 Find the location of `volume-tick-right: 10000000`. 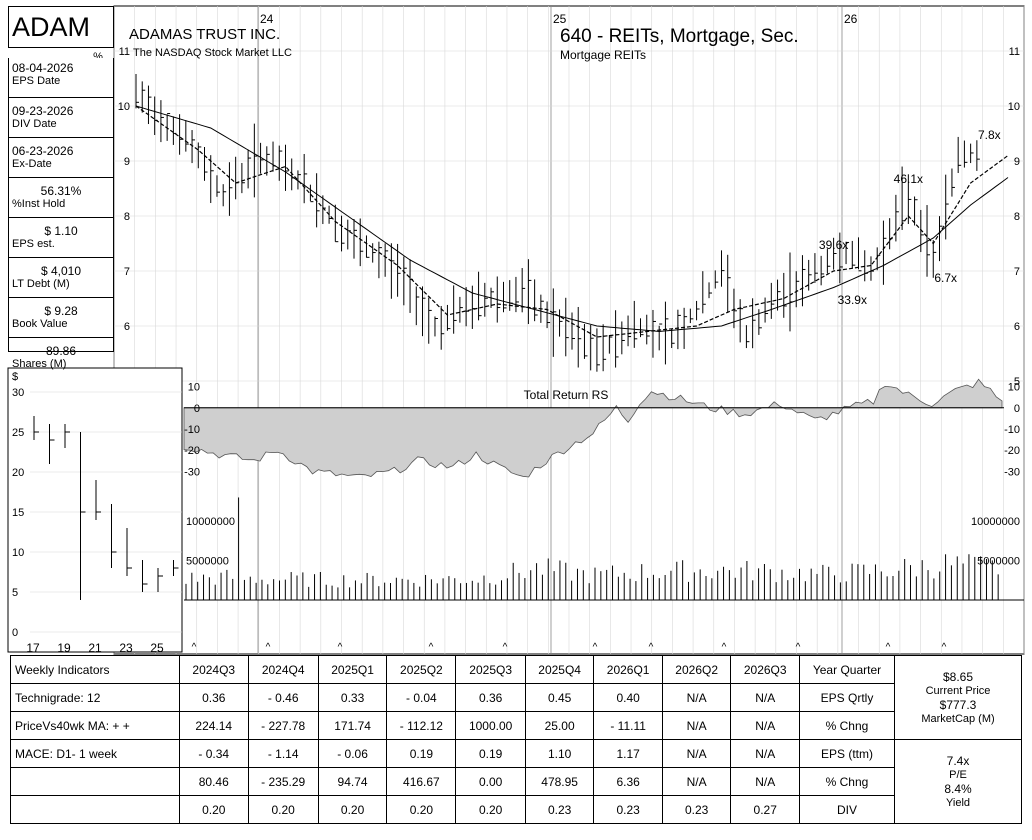

volume-tick-right: 10000000 is located at coordinates (995, 522).